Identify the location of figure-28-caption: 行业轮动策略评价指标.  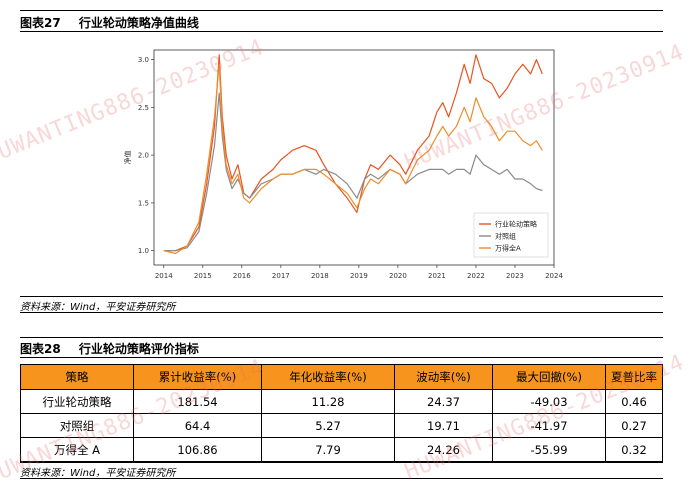
(138, 349).